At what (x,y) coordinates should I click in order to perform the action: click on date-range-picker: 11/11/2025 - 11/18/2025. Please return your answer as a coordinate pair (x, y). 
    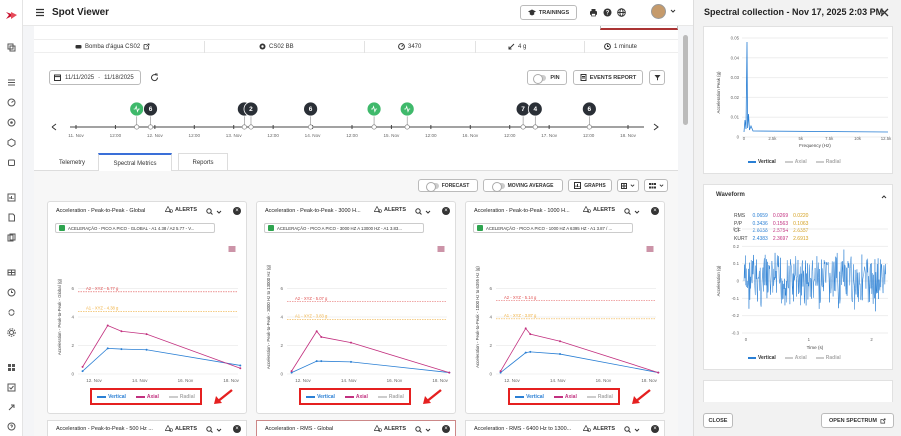
    Looking at the image, I should click on (95, 77).